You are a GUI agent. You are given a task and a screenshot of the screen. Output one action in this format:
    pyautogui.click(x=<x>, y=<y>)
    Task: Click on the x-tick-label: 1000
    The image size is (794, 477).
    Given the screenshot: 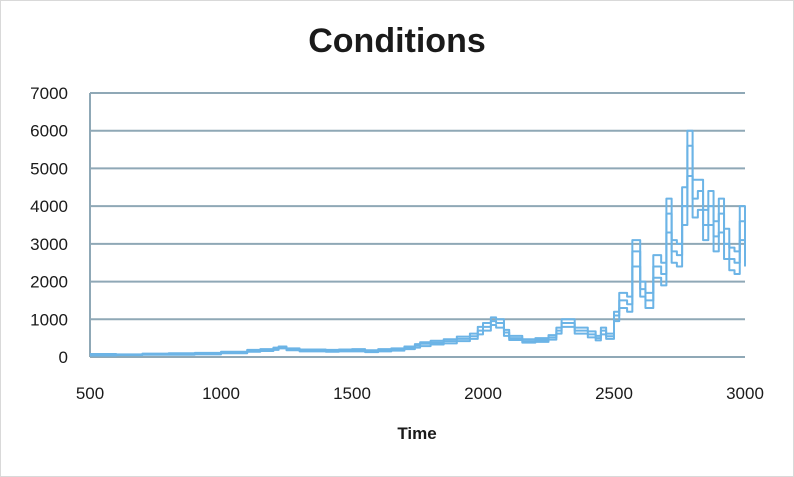 What is the action you would take?
    pyautogui.click(x=221, y=393)
    